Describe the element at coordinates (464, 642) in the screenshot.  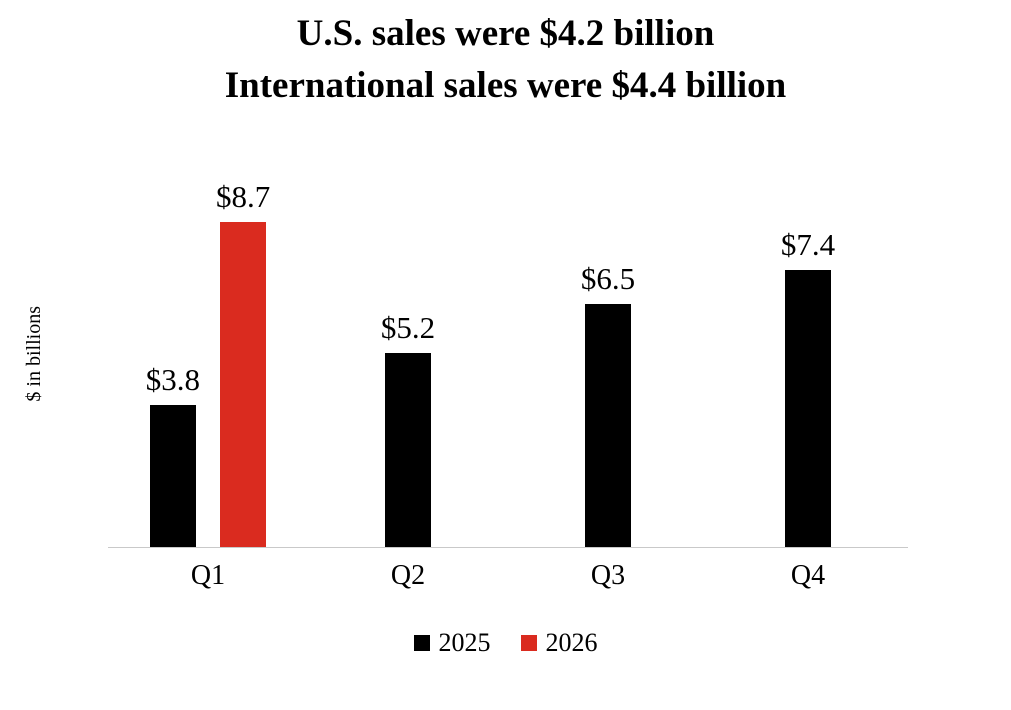
I see `legend-label-2025: 2025` at that location.